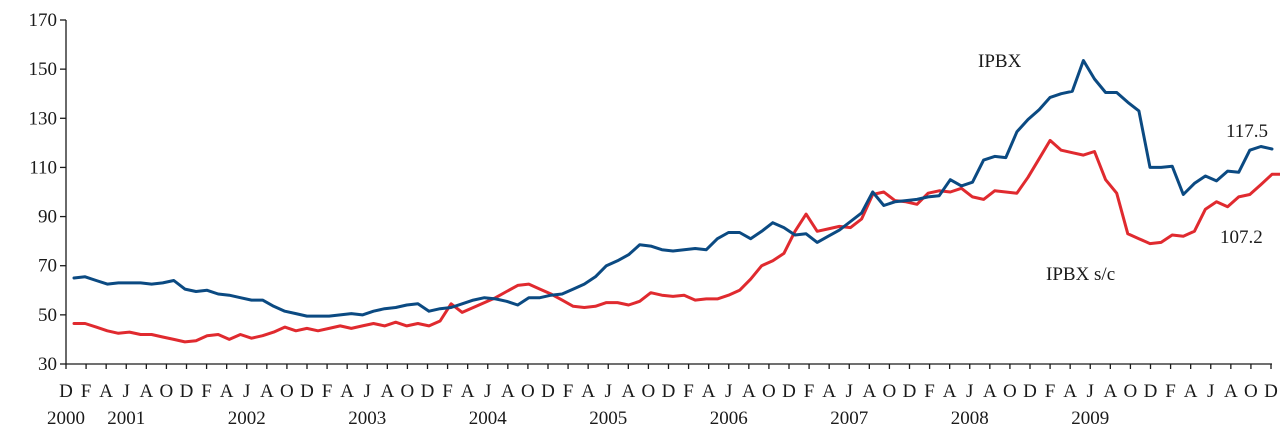 The width and height of the screenshot is (1280, 429). What do you see at coordinates (66, 418) in the screenshot?
I see `x-year-label: 2000` at bounding box center [66, 418].